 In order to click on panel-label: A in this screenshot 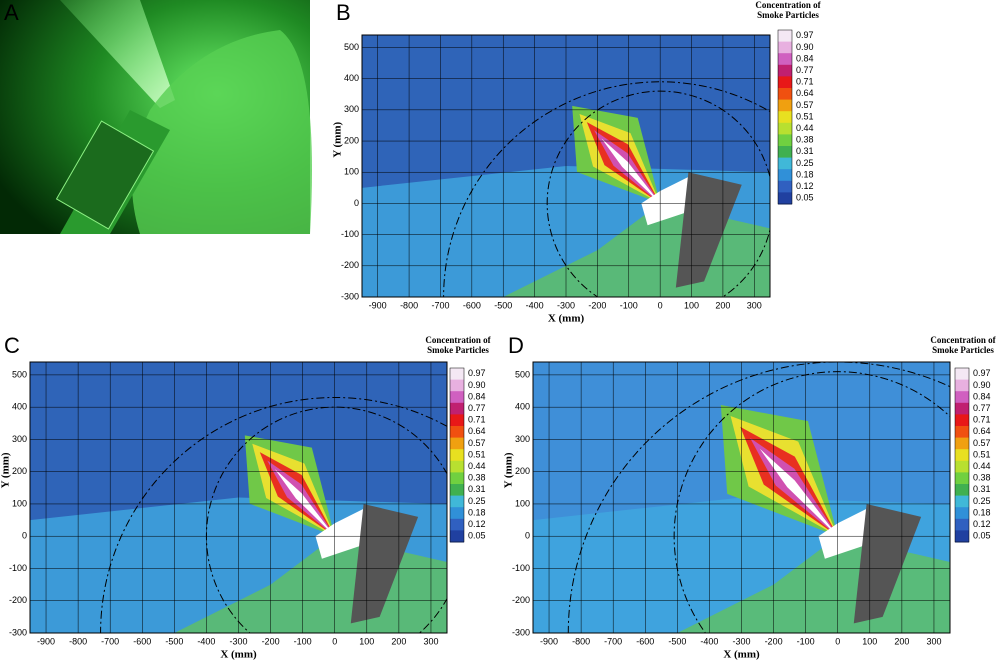, I will do `click(11, 12)`.